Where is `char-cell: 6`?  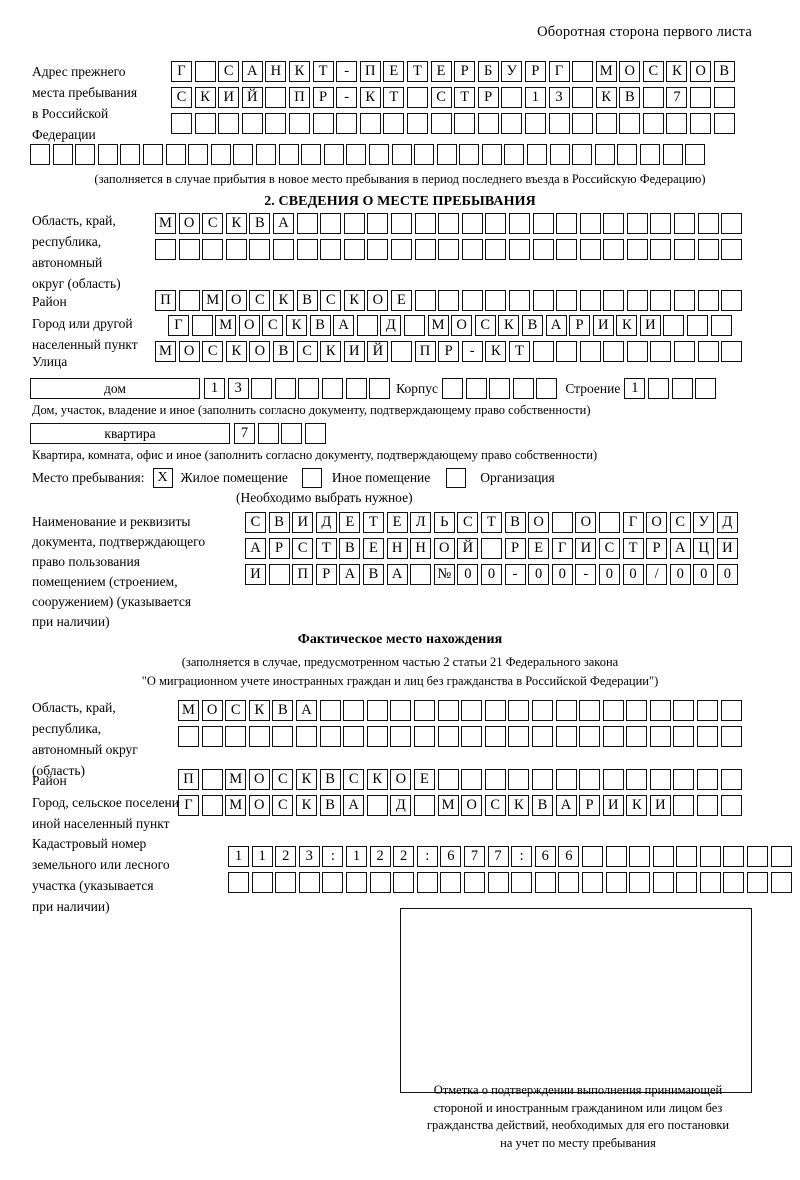
char-cell: 6 is located at coordinates (569, 856).